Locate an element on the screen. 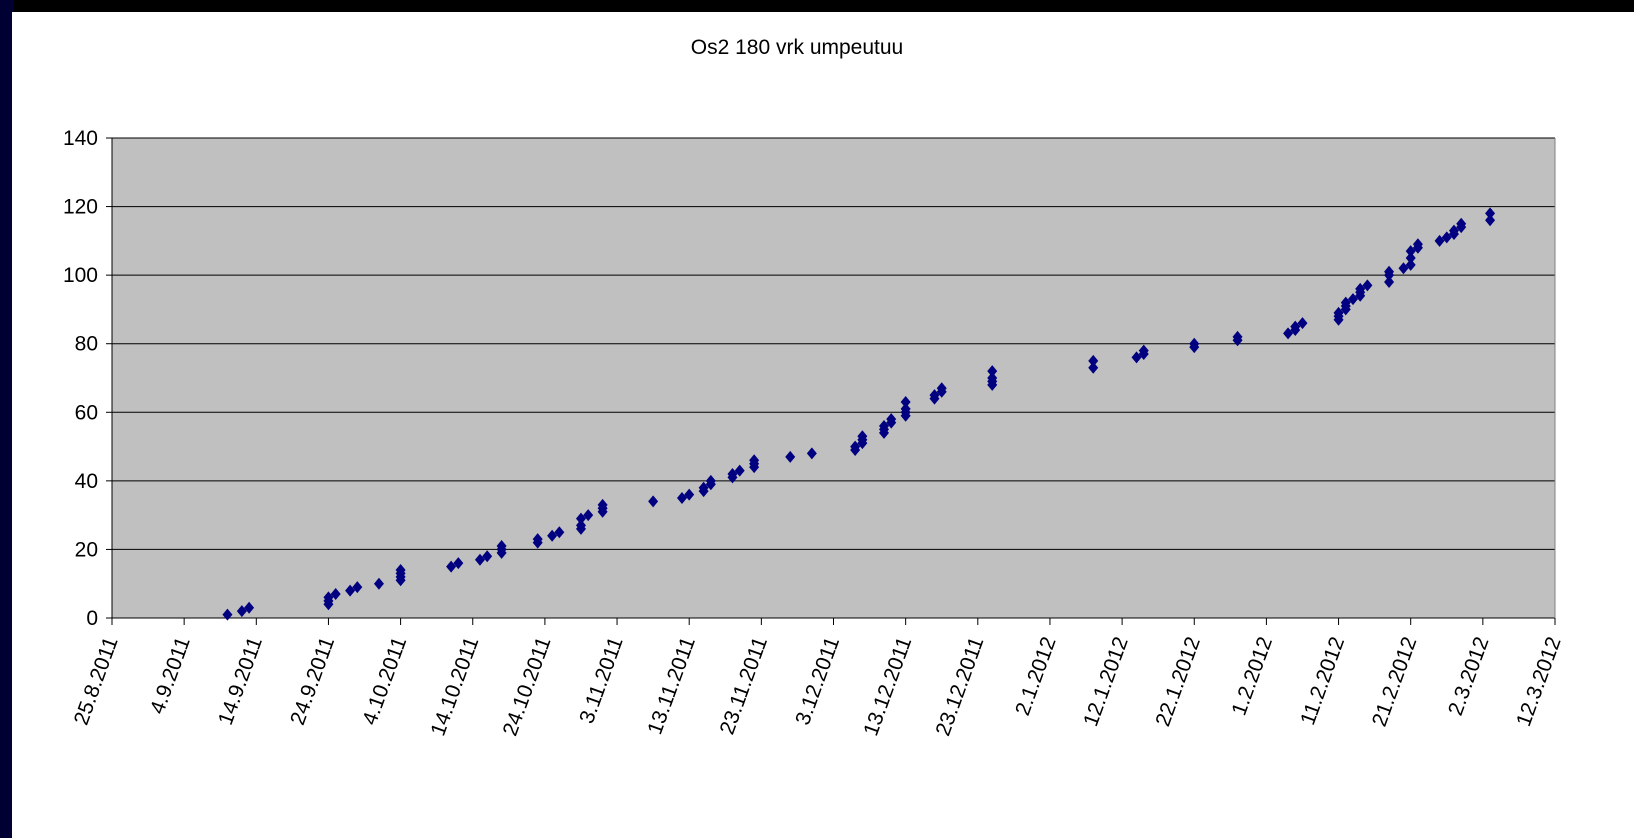  y-tick-label: 40 is located at coordinates (86, 481).